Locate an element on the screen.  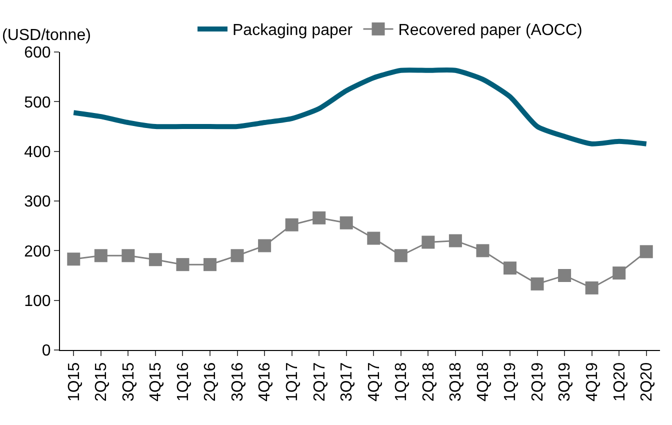
x-tick-label: 4Q17 is located at coordinates (374, 382).